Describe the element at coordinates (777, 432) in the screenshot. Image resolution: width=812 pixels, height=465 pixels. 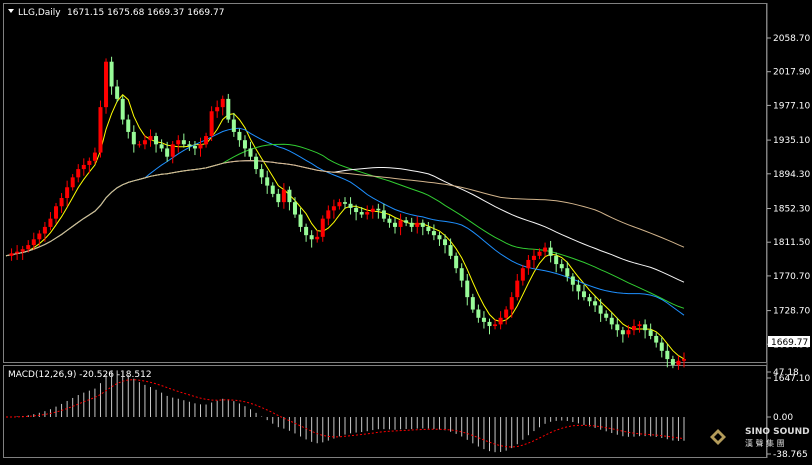
I see `watermark-brand: SINO SOUND` at that location.